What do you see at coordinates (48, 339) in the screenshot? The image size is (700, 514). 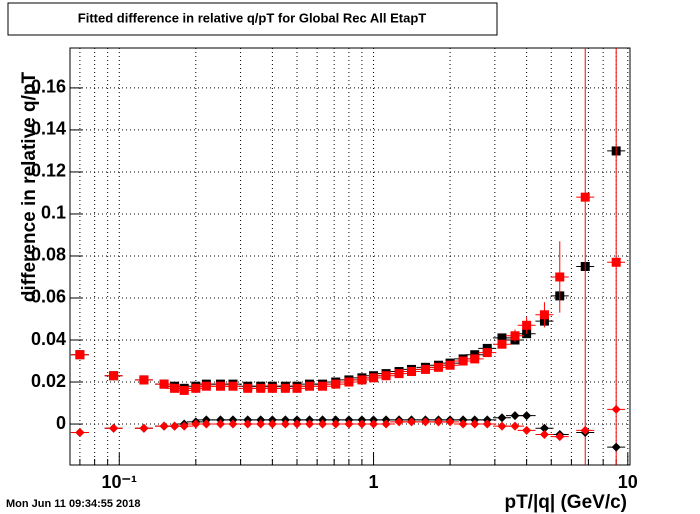 I see `y-tick-label: 0.04` at bounding box center [48, 339].